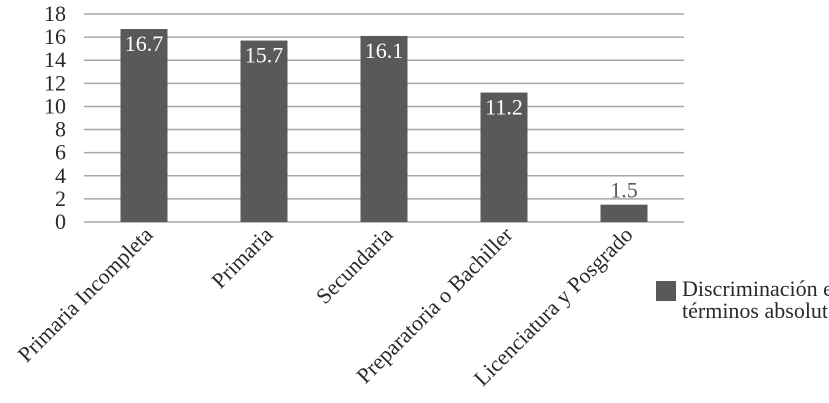  I want to click on y-tick-label: 2, so click(60, 198).